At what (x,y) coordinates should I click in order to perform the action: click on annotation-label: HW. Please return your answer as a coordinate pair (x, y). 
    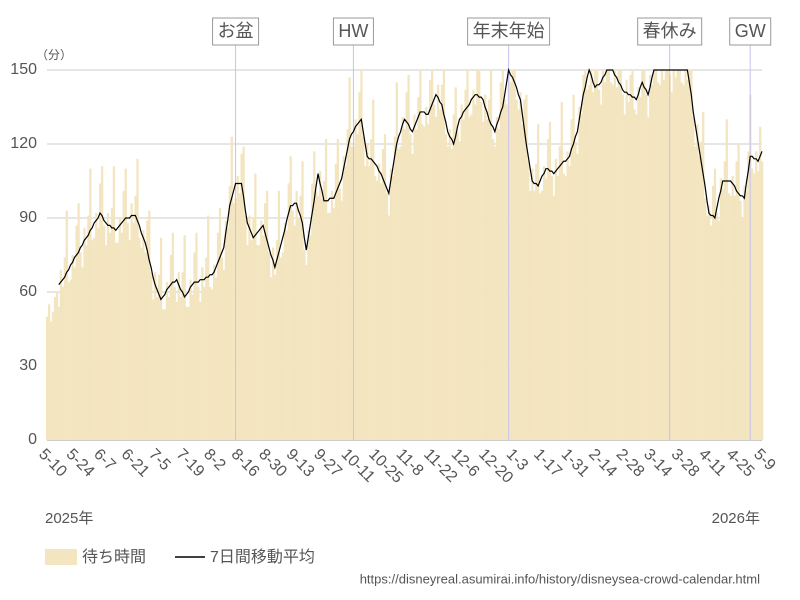
    Looking at the image, I should click on (353, 31).